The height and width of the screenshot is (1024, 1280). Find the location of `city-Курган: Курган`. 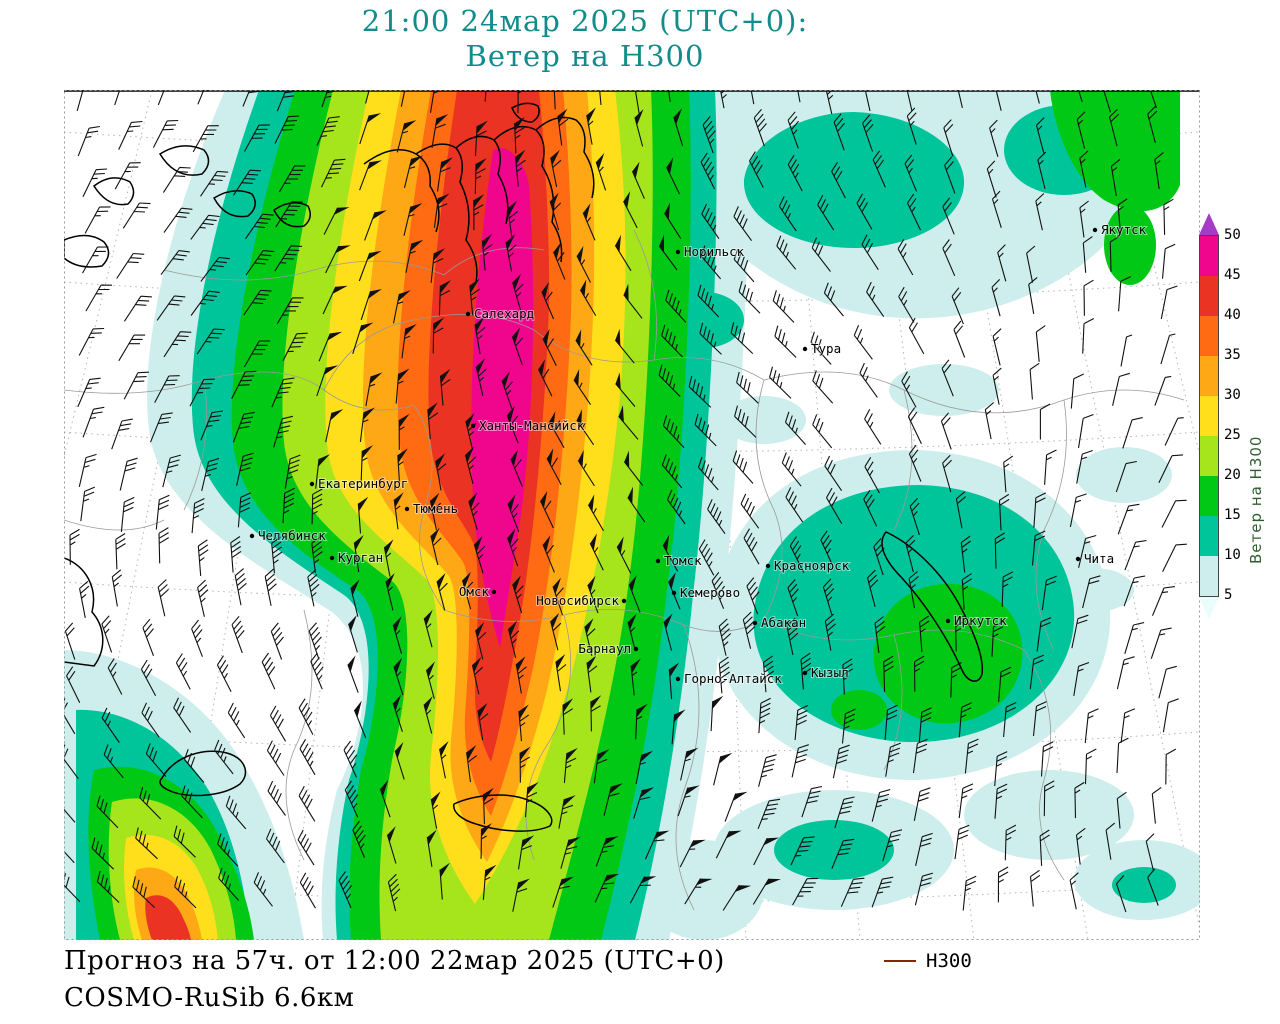

city-Курган: Курган is located at coordinates (356, 557).